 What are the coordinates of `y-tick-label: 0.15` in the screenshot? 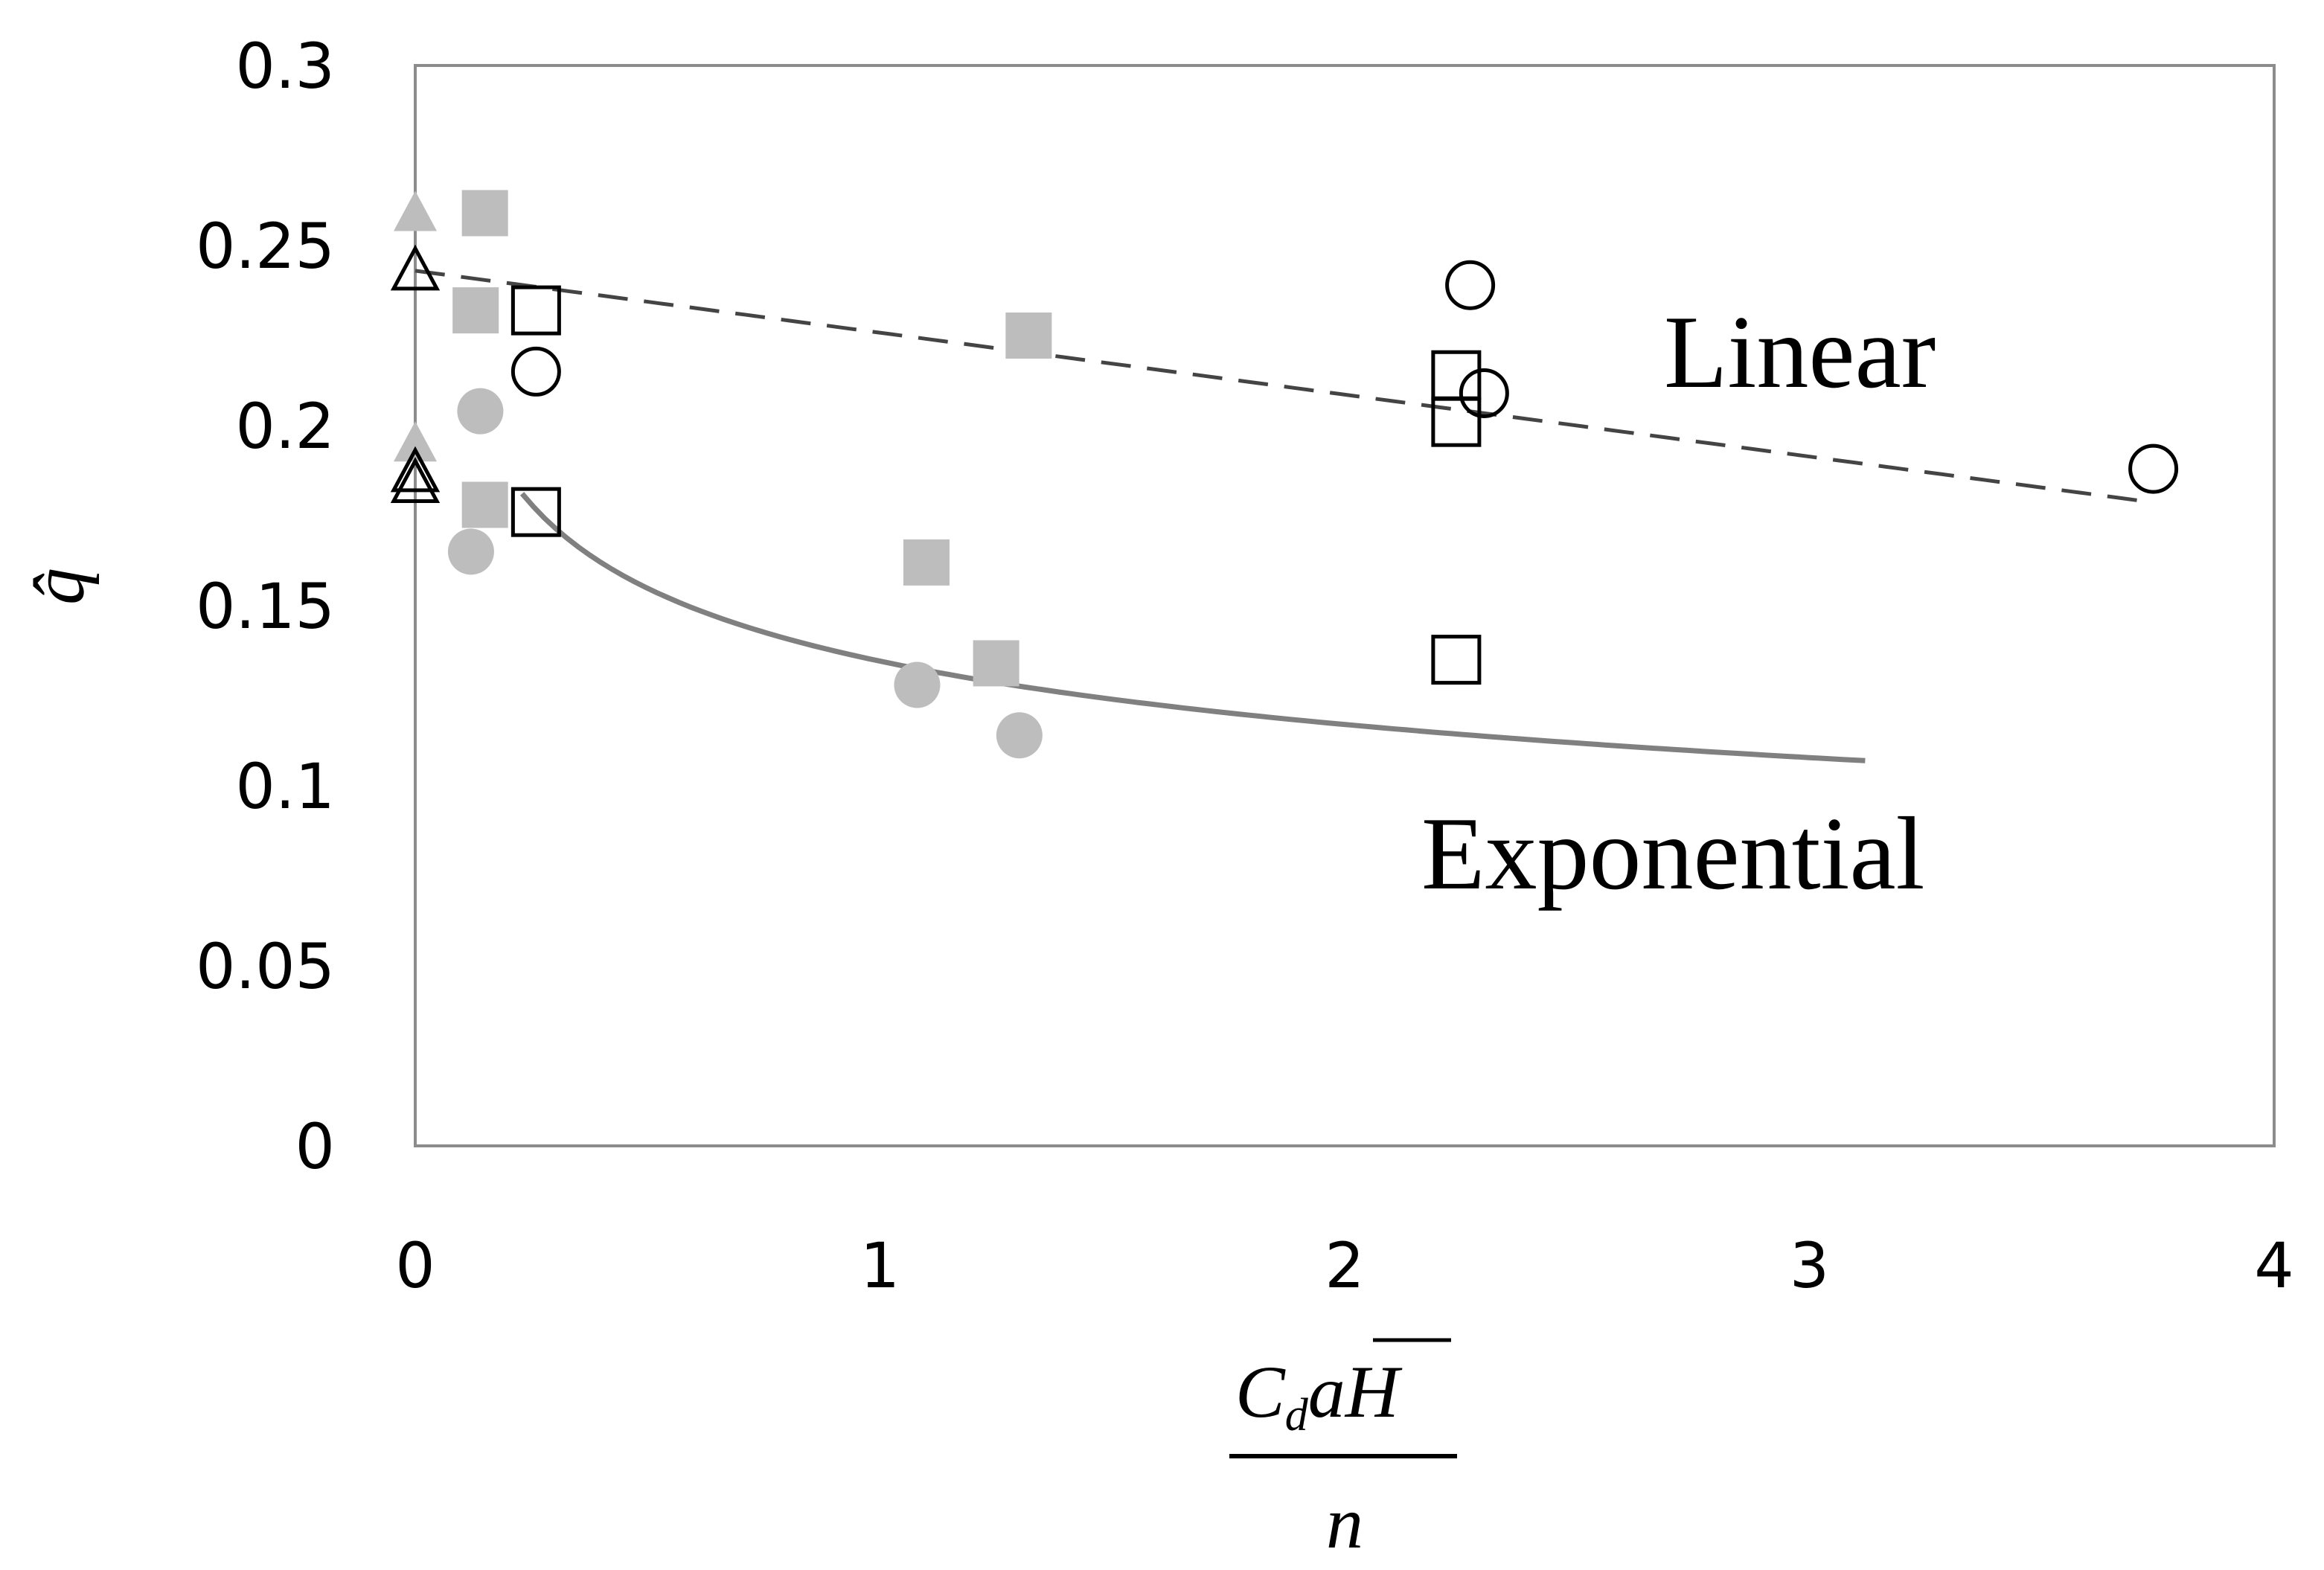 It's located at (265, 606).